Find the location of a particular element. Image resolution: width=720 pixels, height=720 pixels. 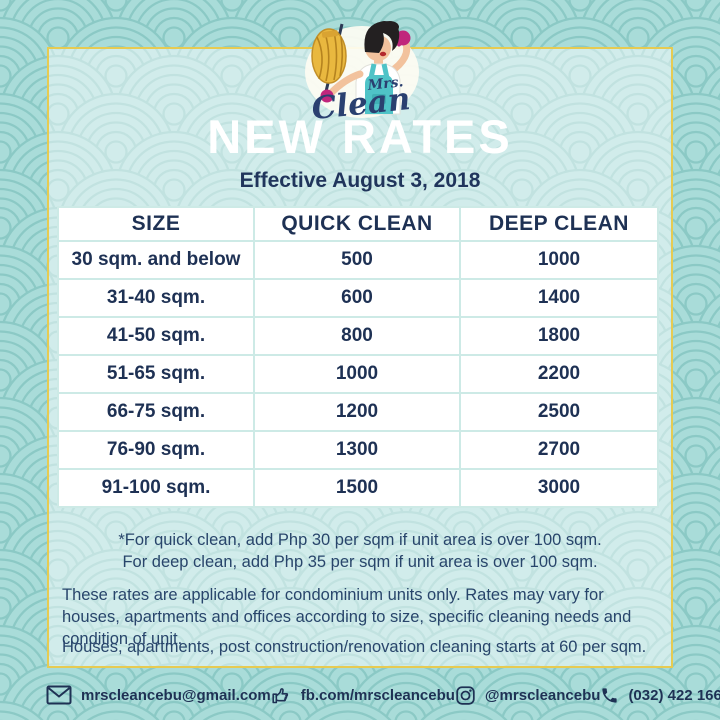

instagram-icon is located at coordinates (465, 695).